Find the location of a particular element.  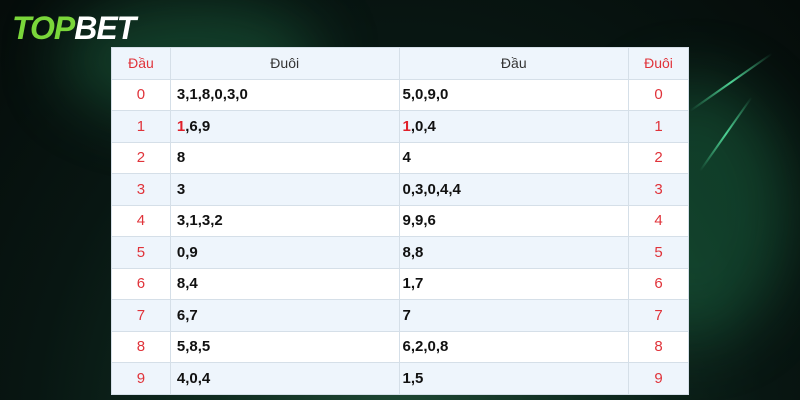

duoi-cell: 5 is located at coordinates (658, 252).